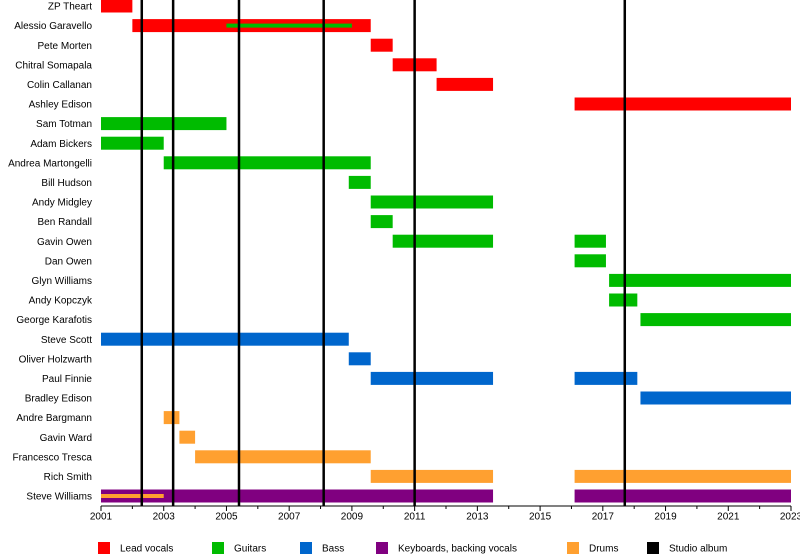  What do you see at coordinates (64, 242) in the screenshot?
I see `member-label: Gavin Owen` at bounding box center [64, 242].